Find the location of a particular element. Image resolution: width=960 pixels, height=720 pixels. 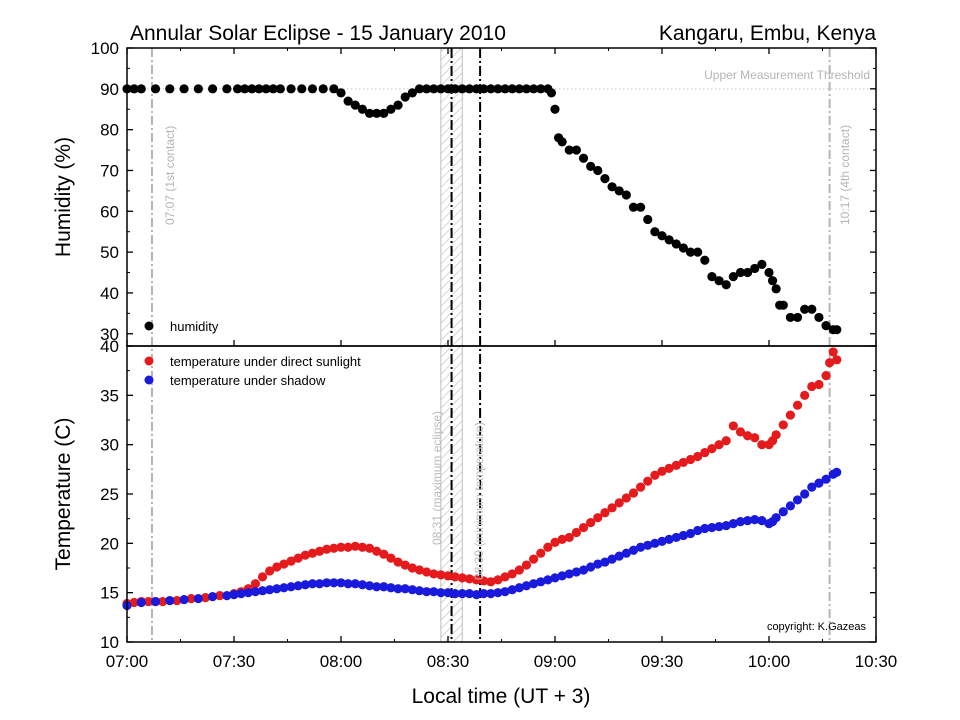

humidity-tick-label: 100 is located at coordinates (105, 48).